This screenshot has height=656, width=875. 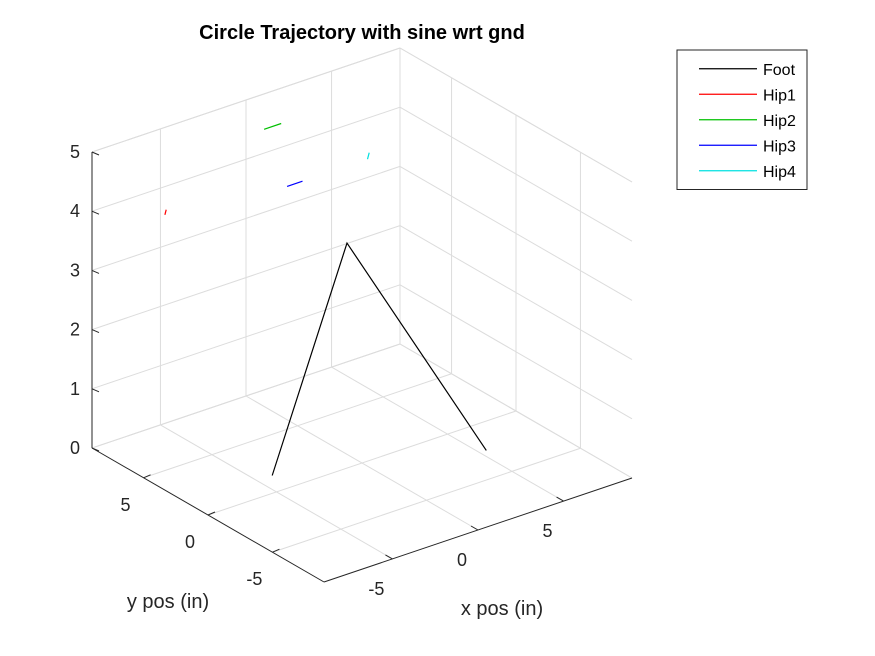 What do you see at coordinates (75, 330) in the screenshot?
I see `z-tick-label: 2` at bounding box center [75, 330].